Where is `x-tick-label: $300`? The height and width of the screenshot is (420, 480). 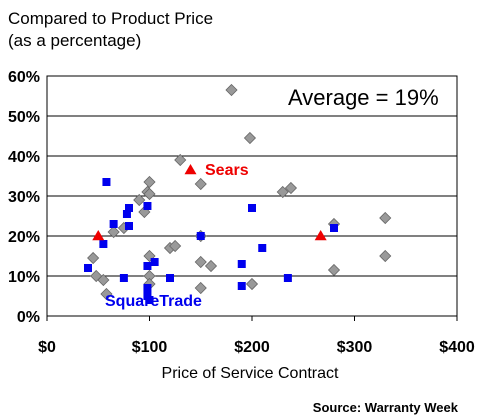
x-tick-label: $300 is located at coordinates (355, 347).